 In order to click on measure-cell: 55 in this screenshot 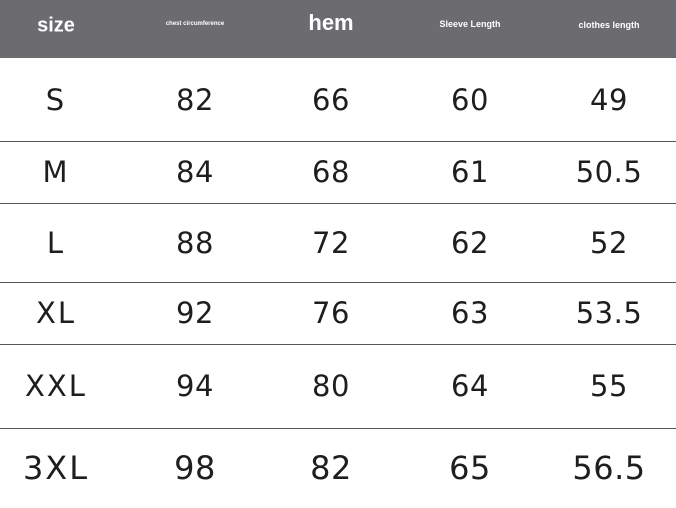, I will do `click(609, 386)`.